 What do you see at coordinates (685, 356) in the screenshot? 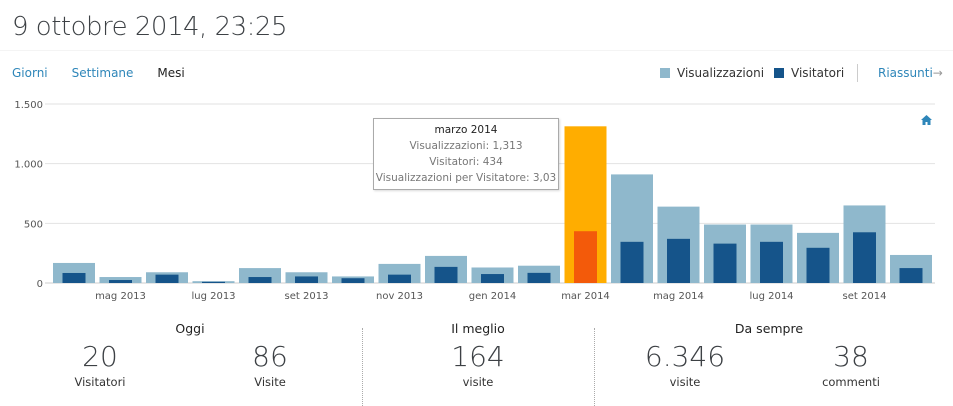
I see `all-time-views-value: 6.346` at bounding box center [685, 356].